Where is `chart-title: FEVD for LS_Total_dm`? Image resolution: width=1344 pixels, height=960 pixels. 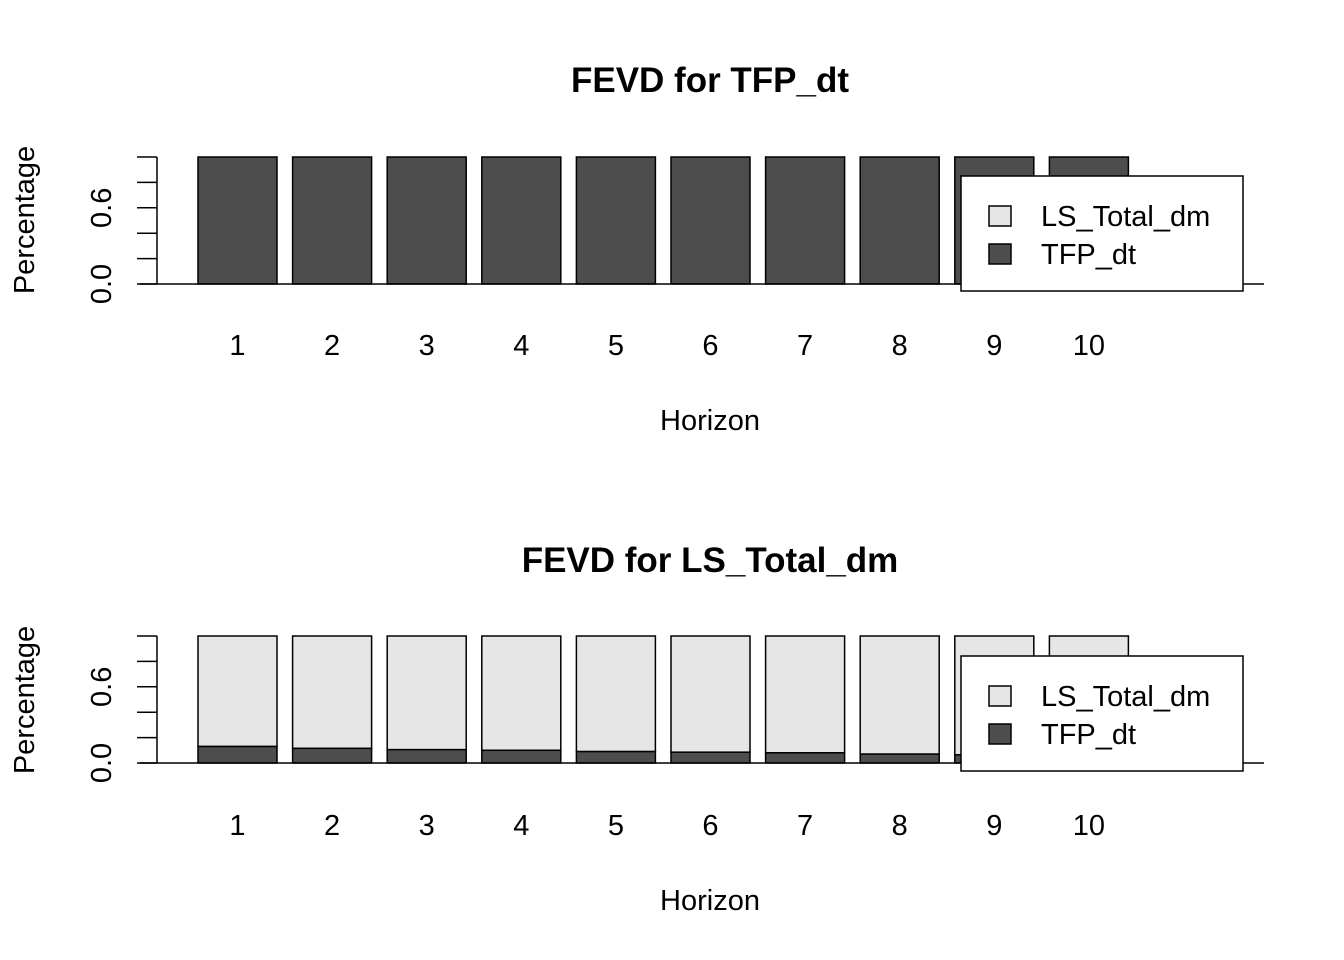 chart-title: FEVD for LS_Total_dm is located at coordinates (710, 560).